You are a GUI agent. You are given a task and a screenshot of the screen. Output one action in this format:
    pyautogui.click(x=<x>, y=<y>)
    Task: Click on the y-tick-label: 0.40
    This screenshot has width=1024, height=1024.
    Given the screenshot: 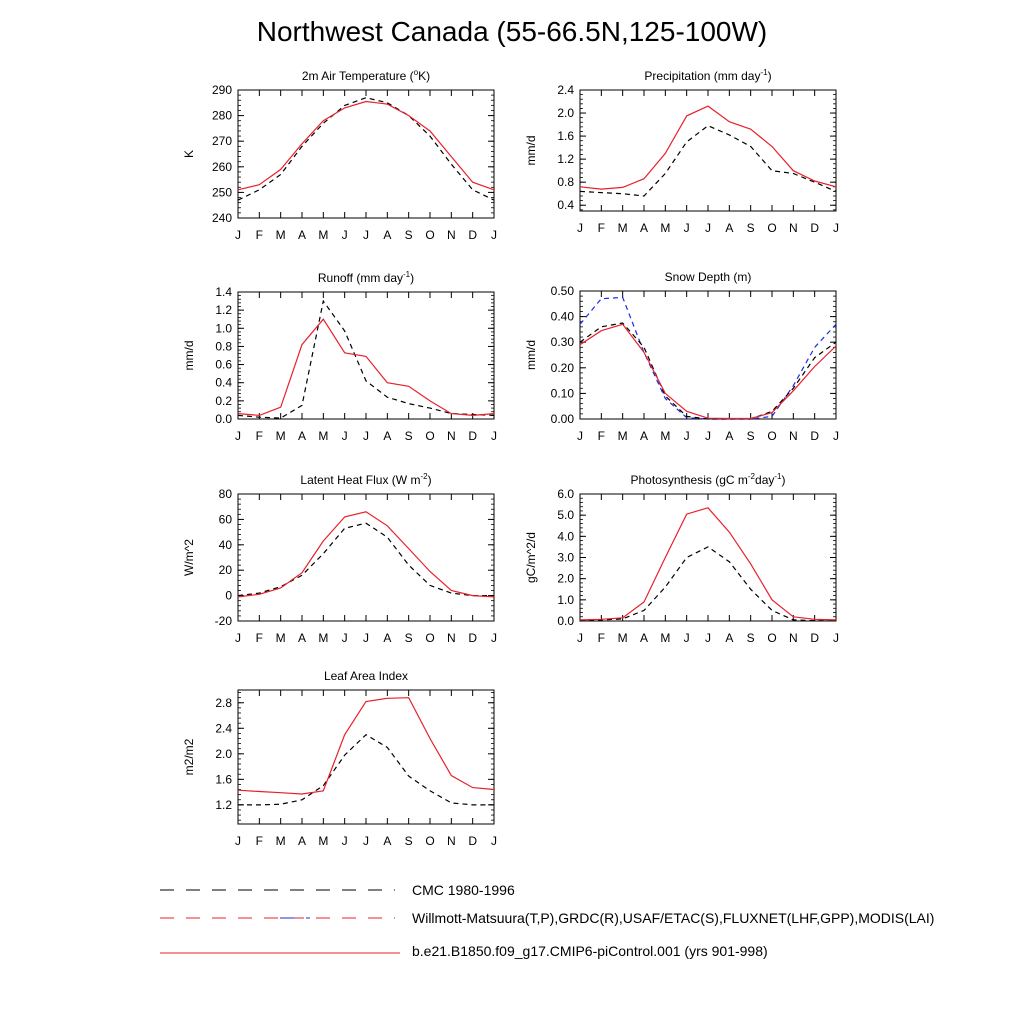 What is the action you would take?
    pyautogui.click(x=563, y=317)
    